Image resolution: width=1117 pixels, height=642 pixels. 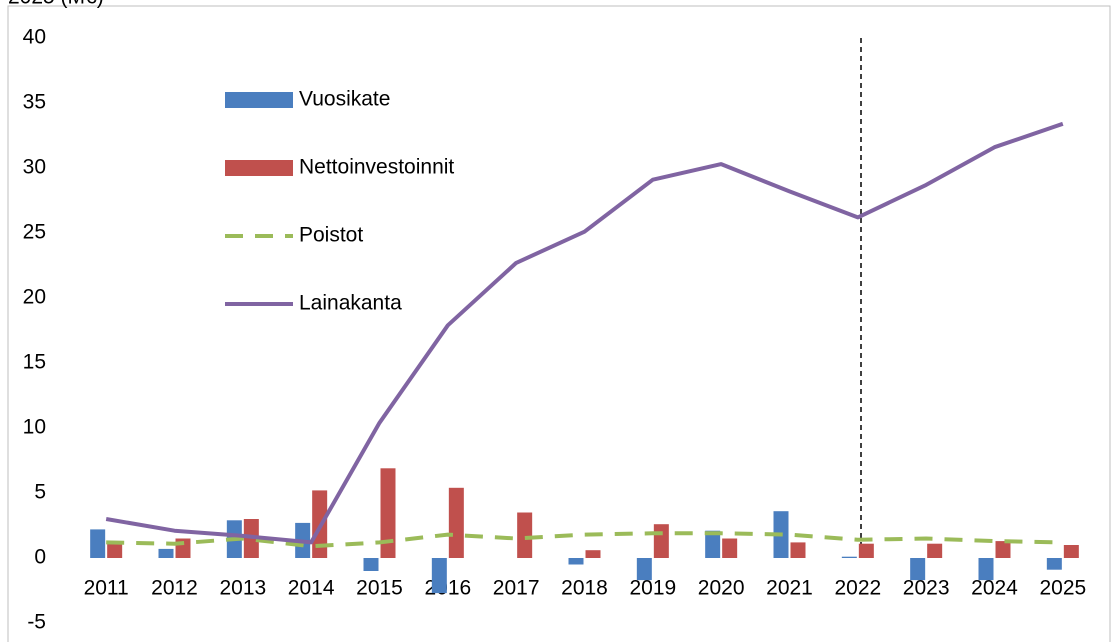 What do you see at coordinates (174, 588) in the screenshot?
I see `x-tick-label: 2012` at bounding box center [174, 588].